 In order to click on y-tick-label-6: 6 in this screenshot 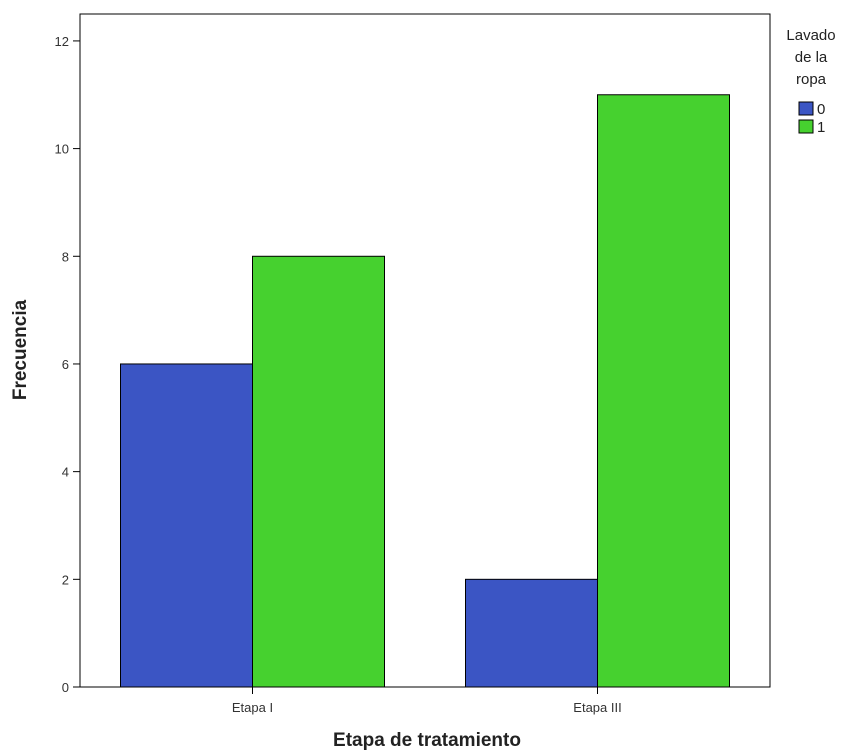, I will do `click(65, 364)`.